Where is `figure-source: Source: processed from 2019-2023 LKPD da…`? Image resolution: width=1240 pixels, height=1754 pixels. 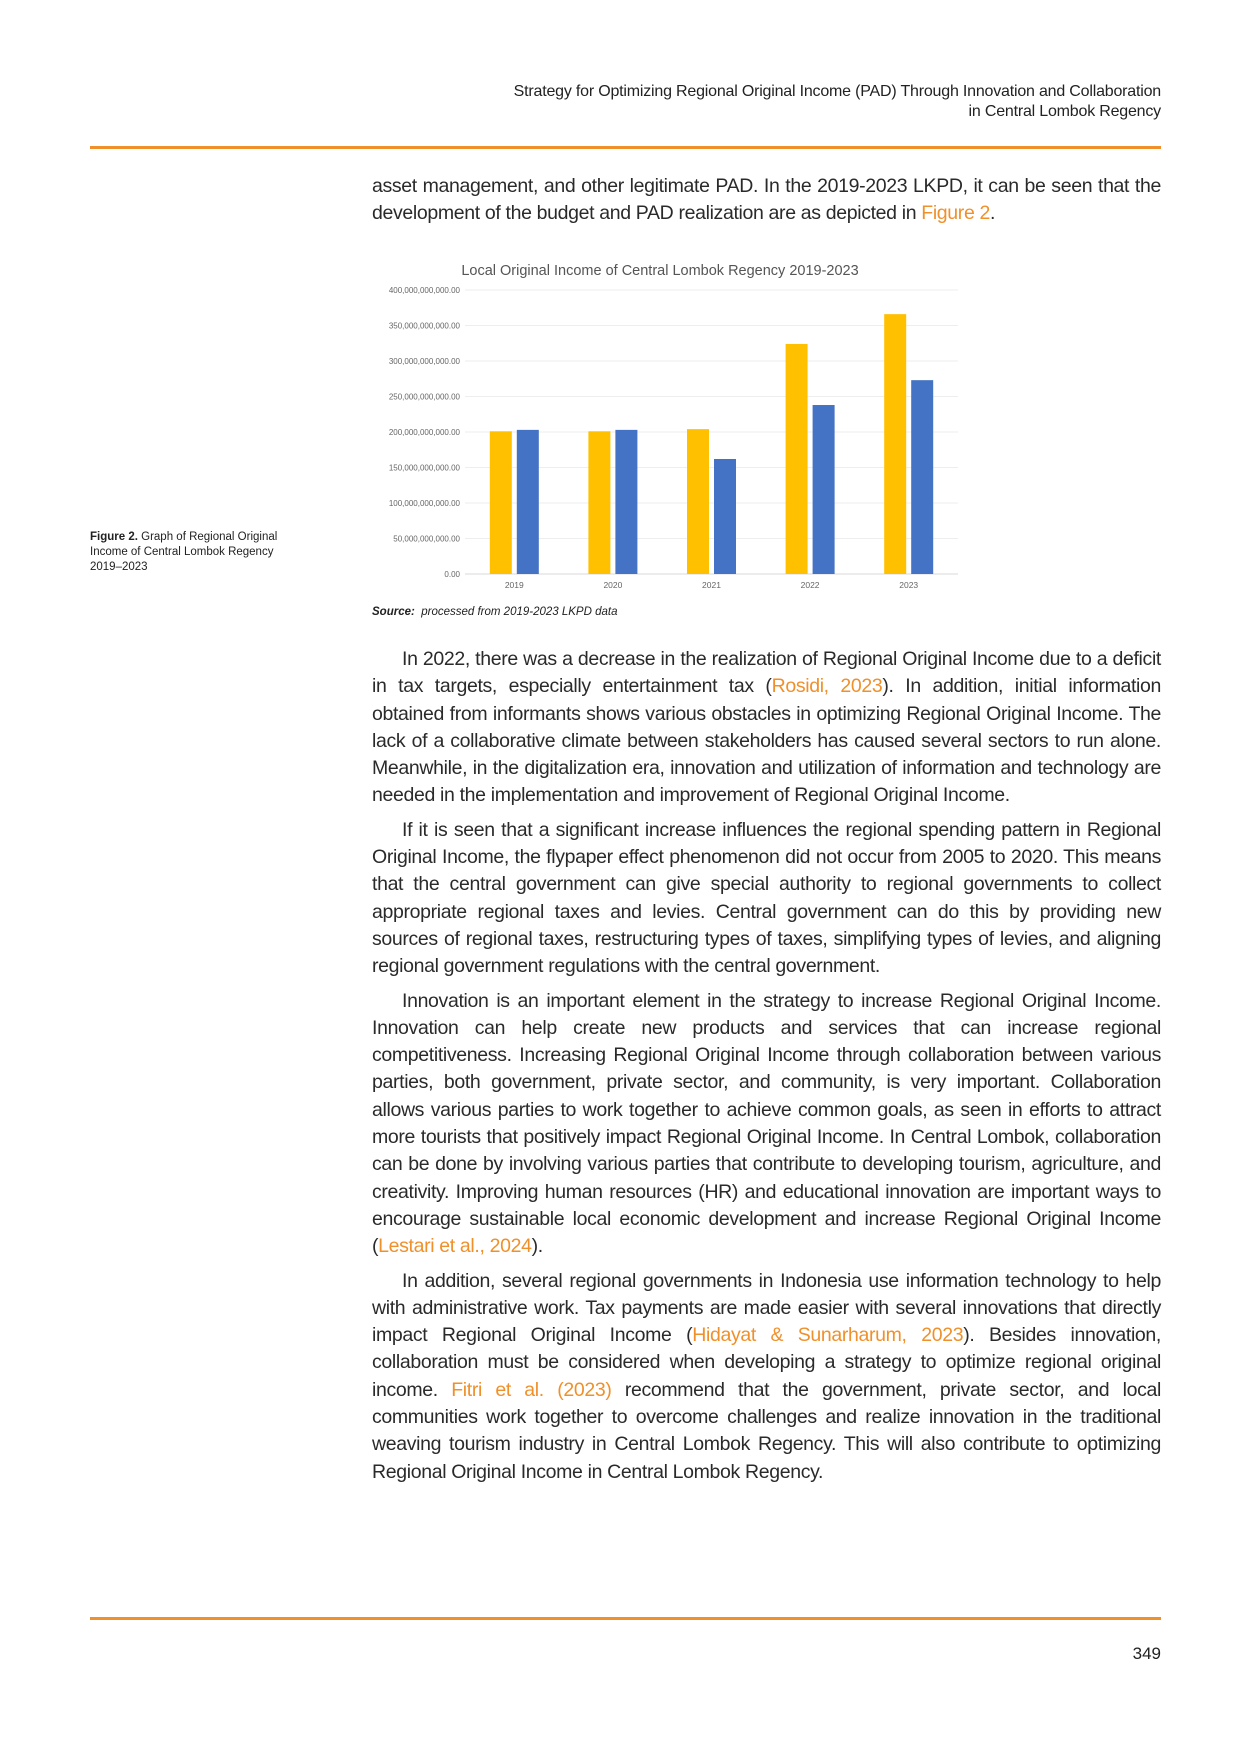 figure-source: Source: processed from 2019-2023 LKPD da… is located at coordinates (494, 612).